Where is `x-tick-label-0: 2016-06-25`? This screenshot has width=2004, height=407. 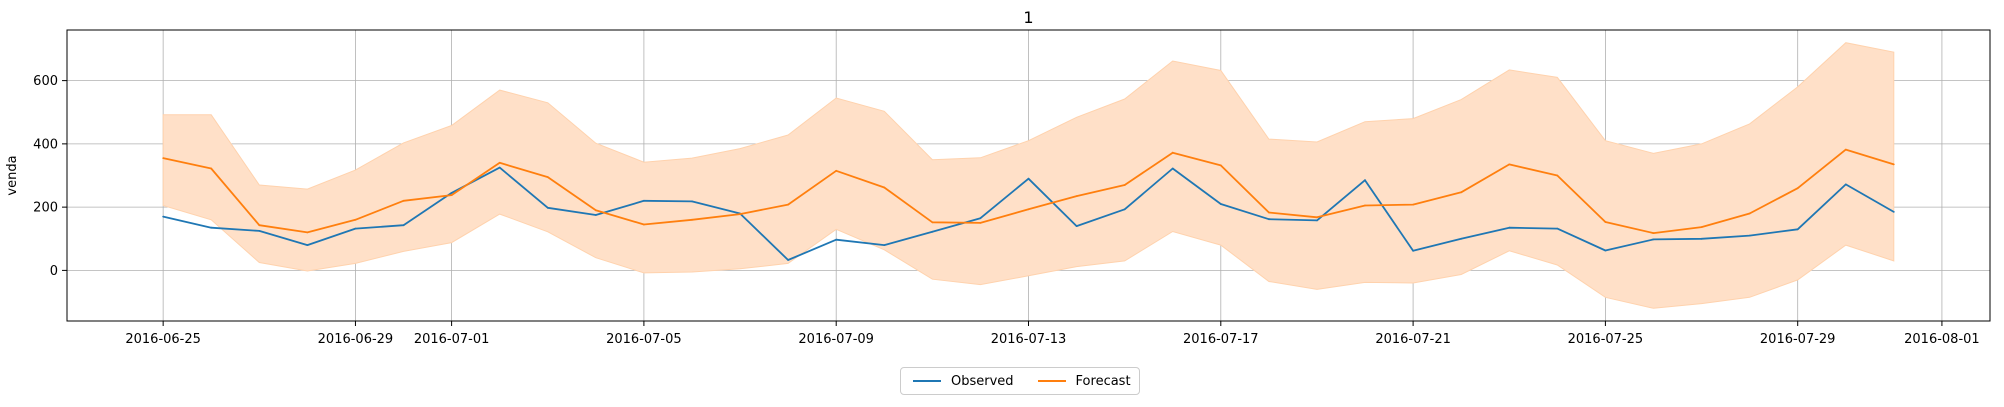
x-tick-label-0: 2016-06-25 is located at coordinates (163, 339).